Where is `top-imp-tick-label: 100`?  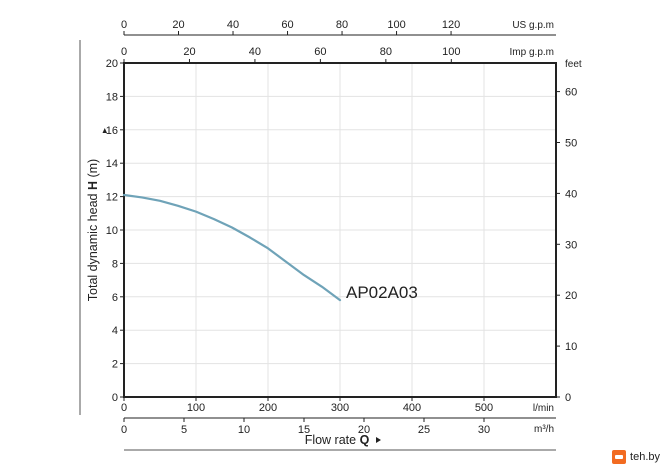 top-imp-tick-label: 100 is located at coordinates (451, 52).